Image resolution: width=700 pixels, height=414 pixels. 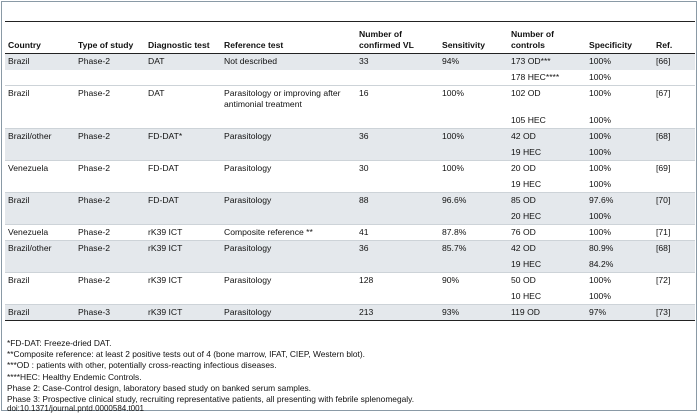 I want to click on cell-reference-test: Not described, so click(x=288, y=61).